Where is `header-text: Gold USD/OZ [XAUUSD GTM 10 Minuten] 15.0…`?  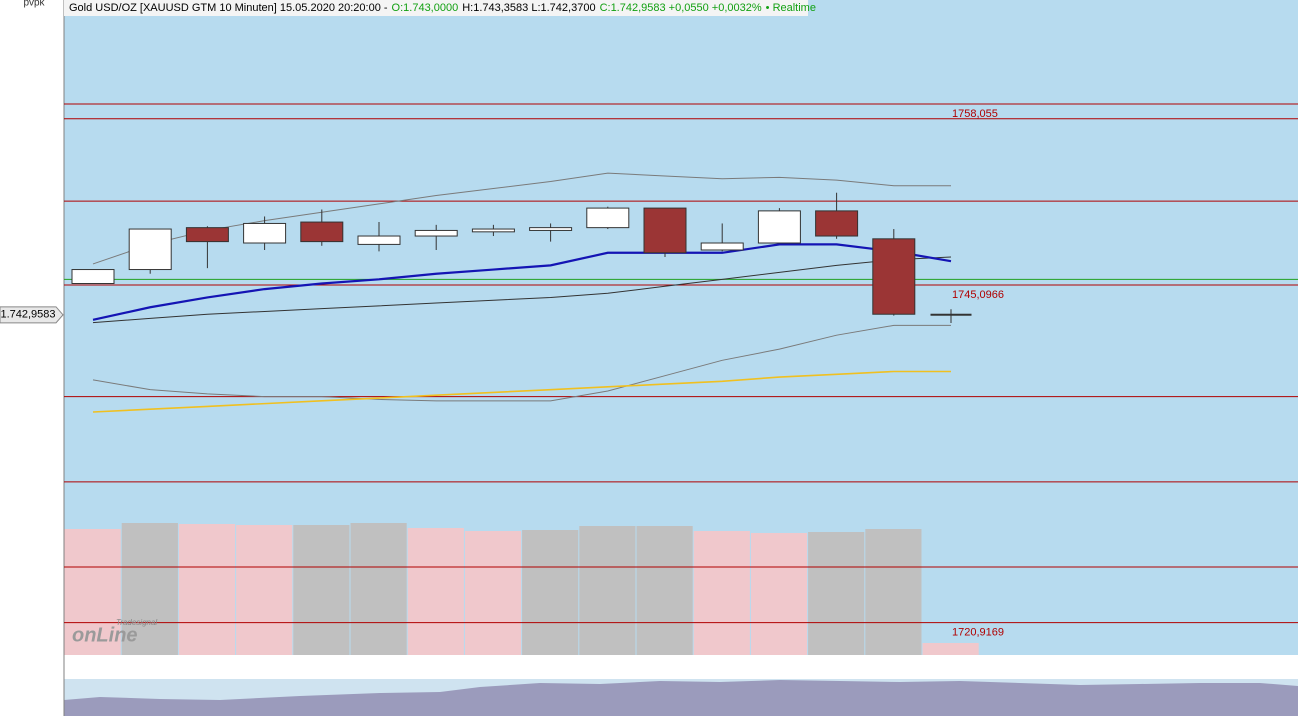 header-text: Gold USD/OZ [XAUUSD GTM 10 Minuten] 15.0… is located at coordinates (228, 8).